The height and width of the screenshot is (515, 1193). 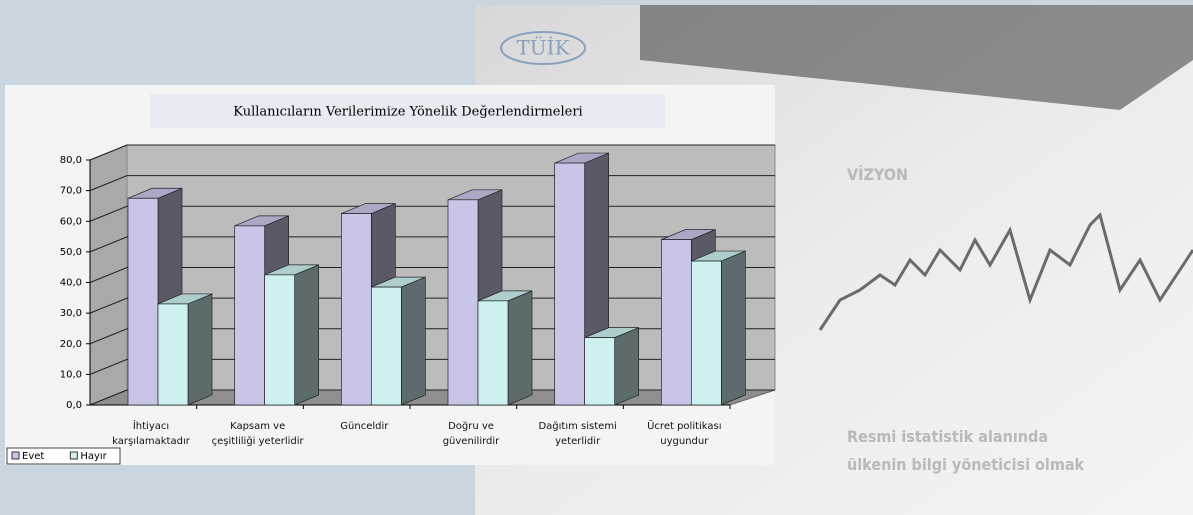 What do you see at coordinates (71, 374) in the screenshot?
I see `y-tick-label: 10,0` at bounding box center [71, 374].